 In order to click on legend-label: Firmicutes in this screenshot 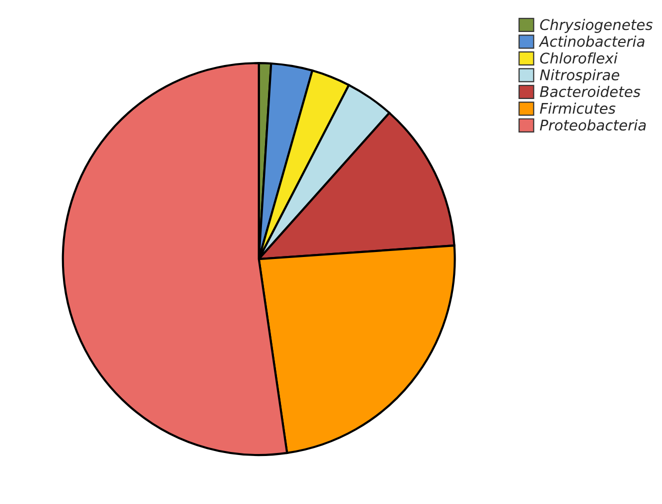, I will do `click(578, 108)`.